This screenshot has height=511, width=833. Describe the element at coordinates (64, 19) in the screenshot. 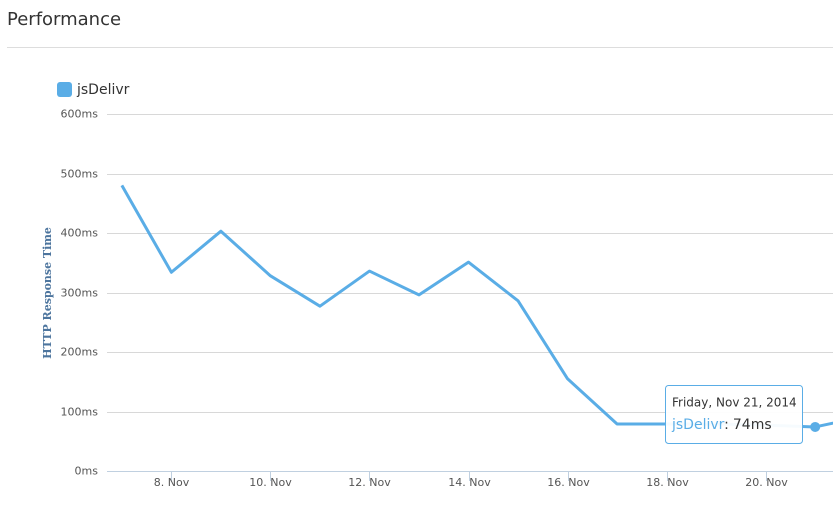

I see `page-title: Performance` at that location.